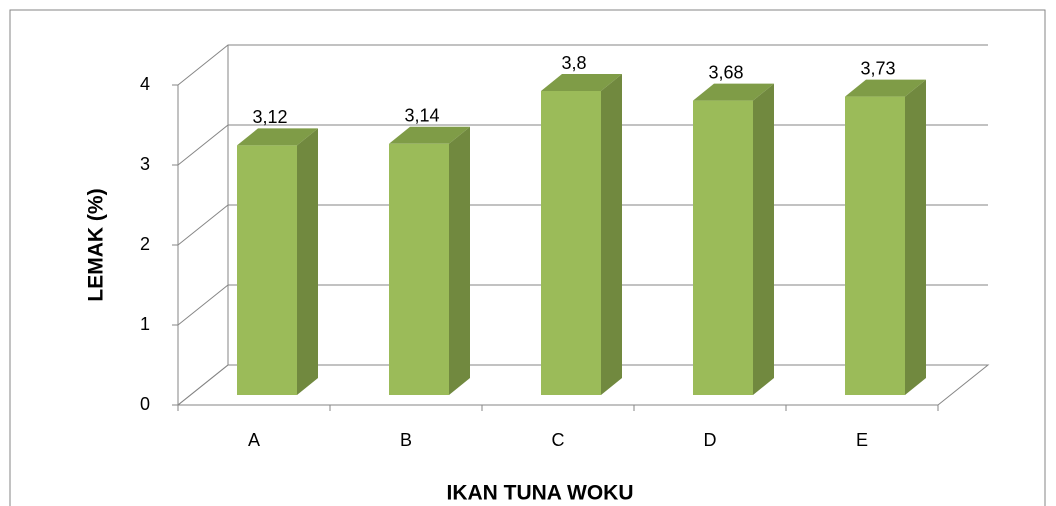 This screenshot has width=1056, height=506. Describe the element at coordinates (254, 440) in the screenshot. I see `x-tick-label: A` at that location.